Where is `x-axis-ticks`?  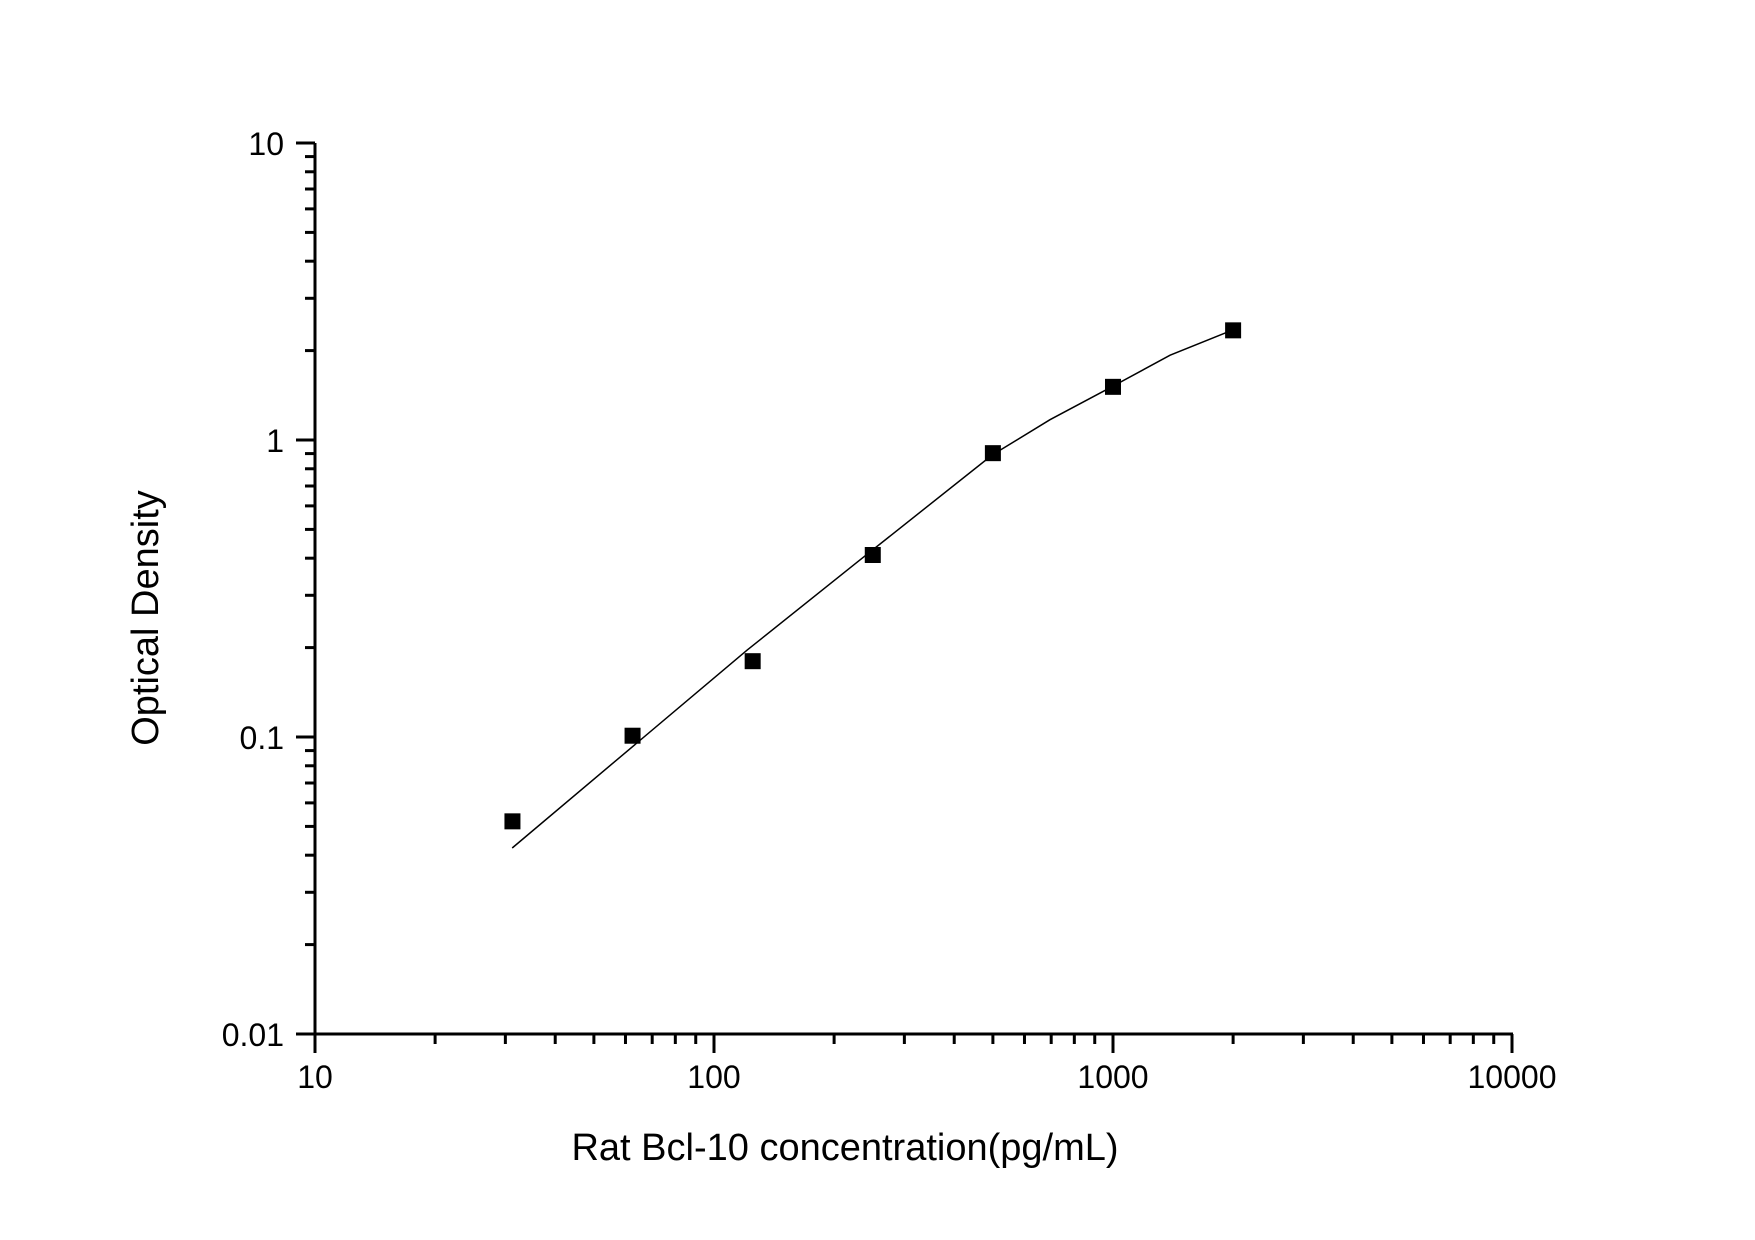
x-axis-ticks is located at coordinates (913, 1043).